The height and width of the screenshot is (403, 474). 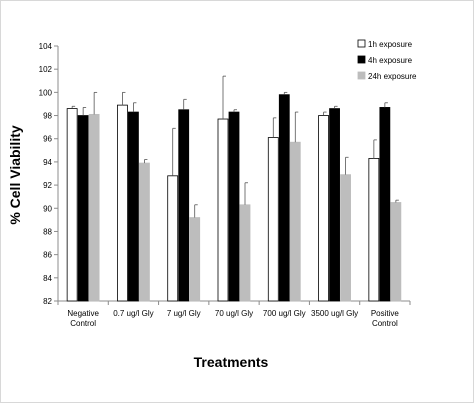 I want to click on y-tick-label: 84, so click(x=47, y=278).